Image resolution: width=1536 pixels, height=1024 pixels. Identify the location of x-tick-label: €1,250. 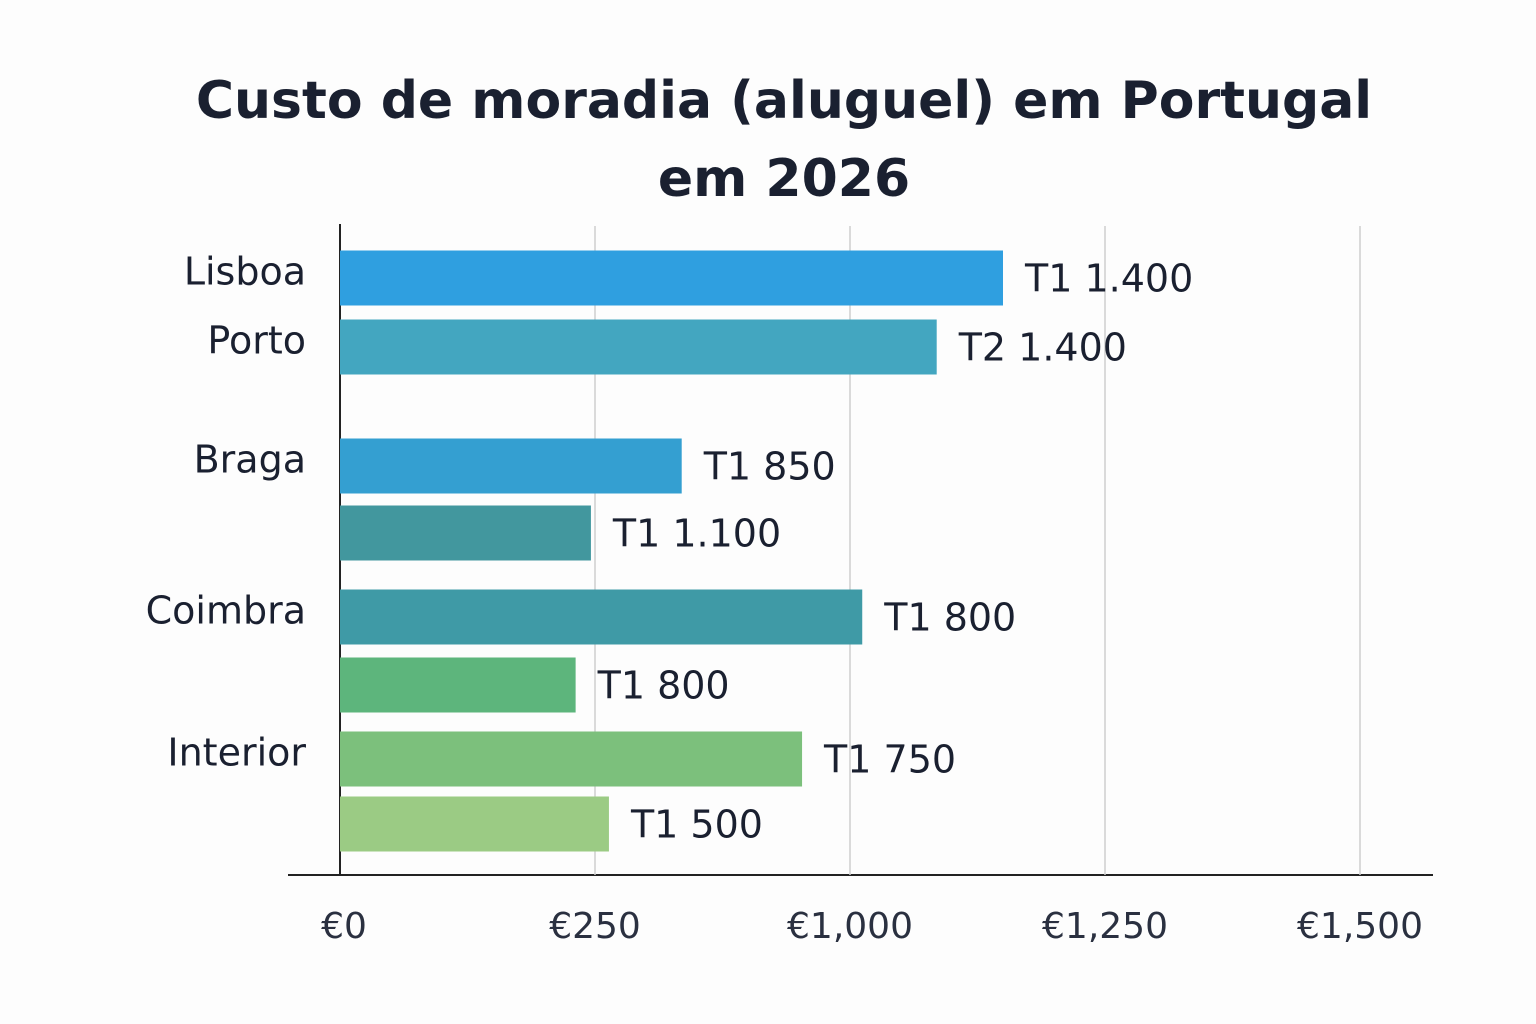
(1105, 926).